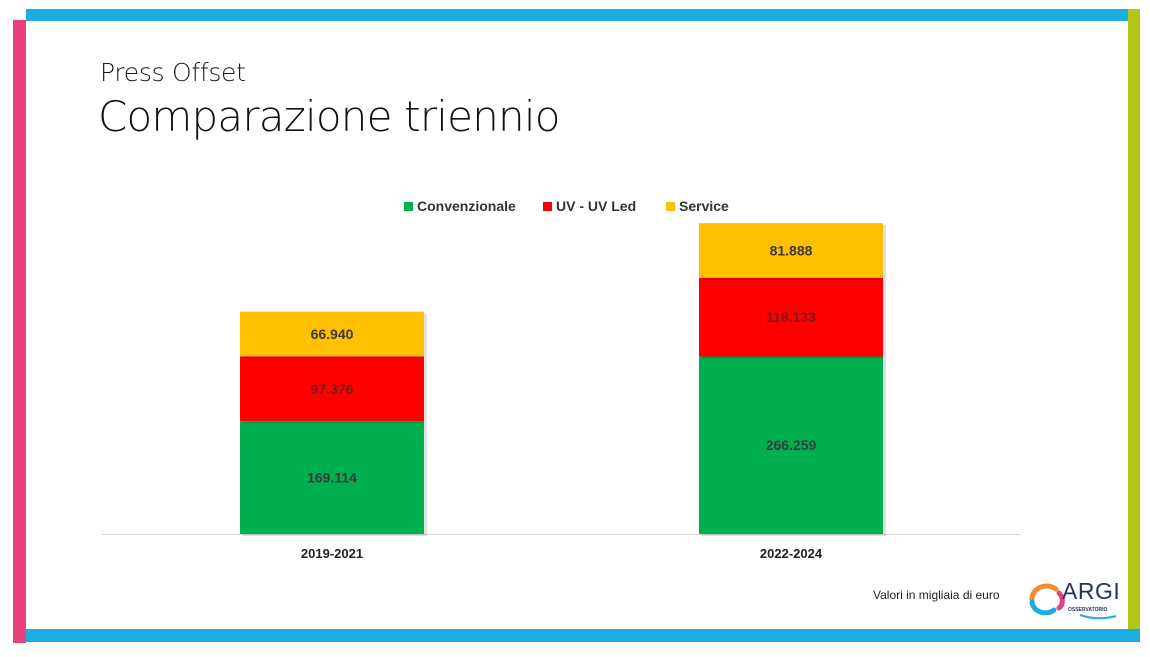 The height and width of the screenshot is (657, 1150). Describe the element at coordinates (1088, 610) in the screenshot. I see `argi-logo-subtext: OSSERVATORIO` at that location.